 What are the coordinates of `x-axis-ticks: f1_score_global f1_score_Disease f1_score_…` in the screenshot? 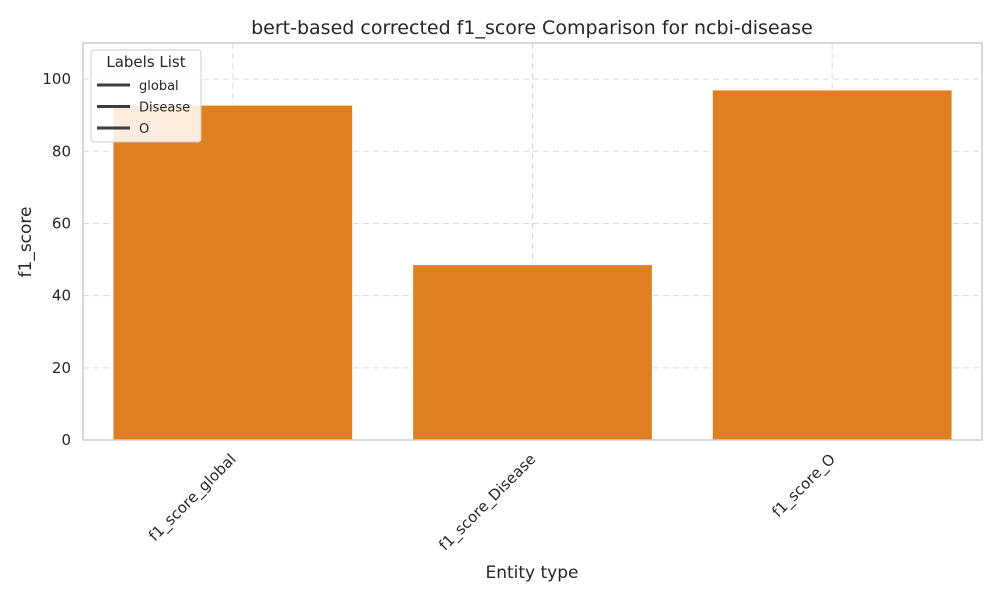 It's located at (492, 502).